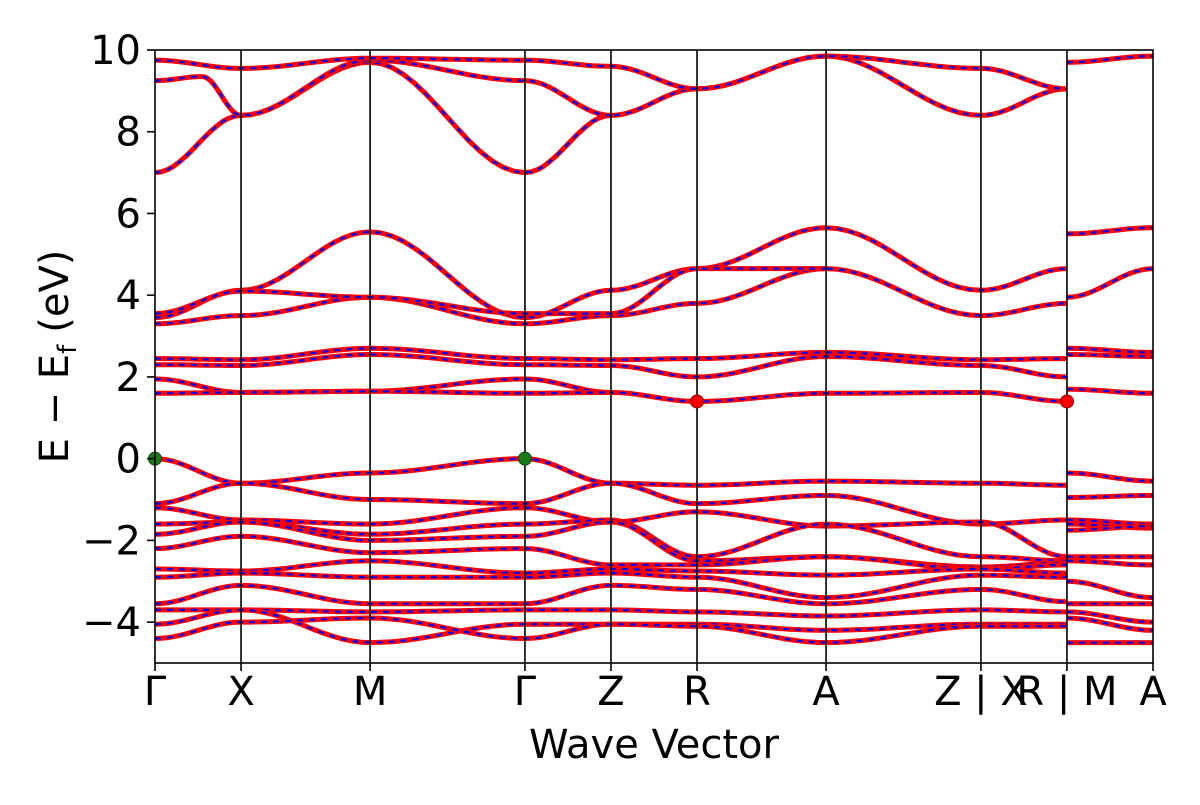 The width and height of the screenshot is (1200, 805). Describe the element at coordinates (111, 541) in the screenshot. I see `y-tick-label-6: −2` at that location.